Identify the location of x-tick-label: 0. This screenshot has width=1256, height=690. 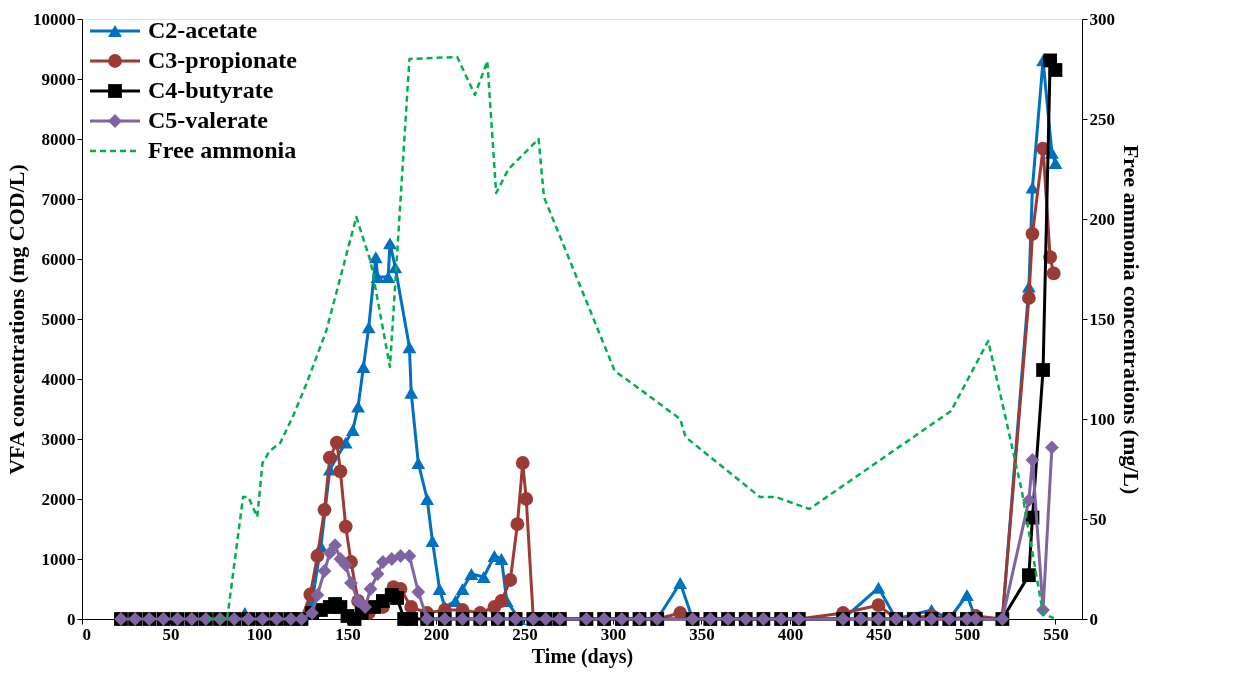
(86, 634).